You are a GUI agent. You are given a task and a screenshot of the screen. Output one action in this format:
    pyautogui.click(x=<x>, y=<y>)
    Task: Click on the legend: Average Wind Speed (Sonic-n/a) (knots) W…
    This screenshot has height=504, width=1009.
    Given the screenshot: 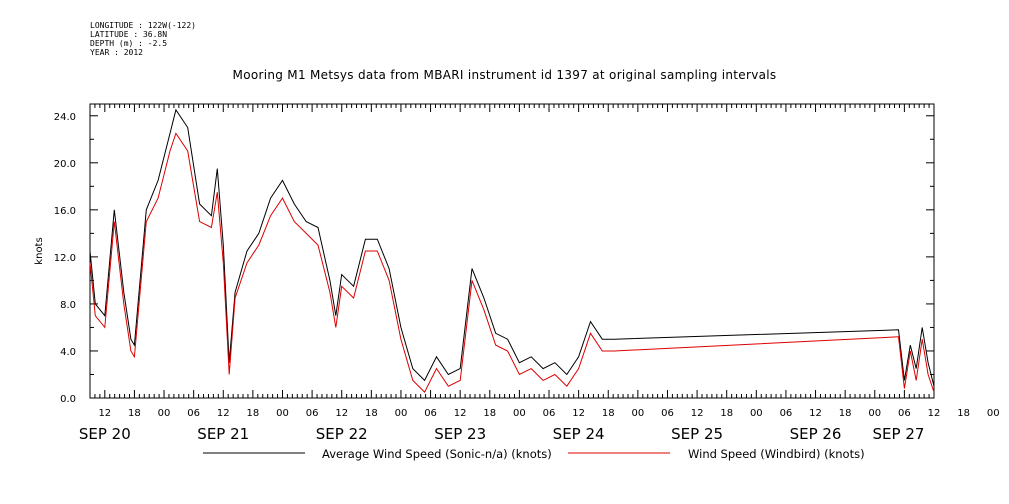 What is the action you would take?
    pyautogui.click(x=534, y=454)
    